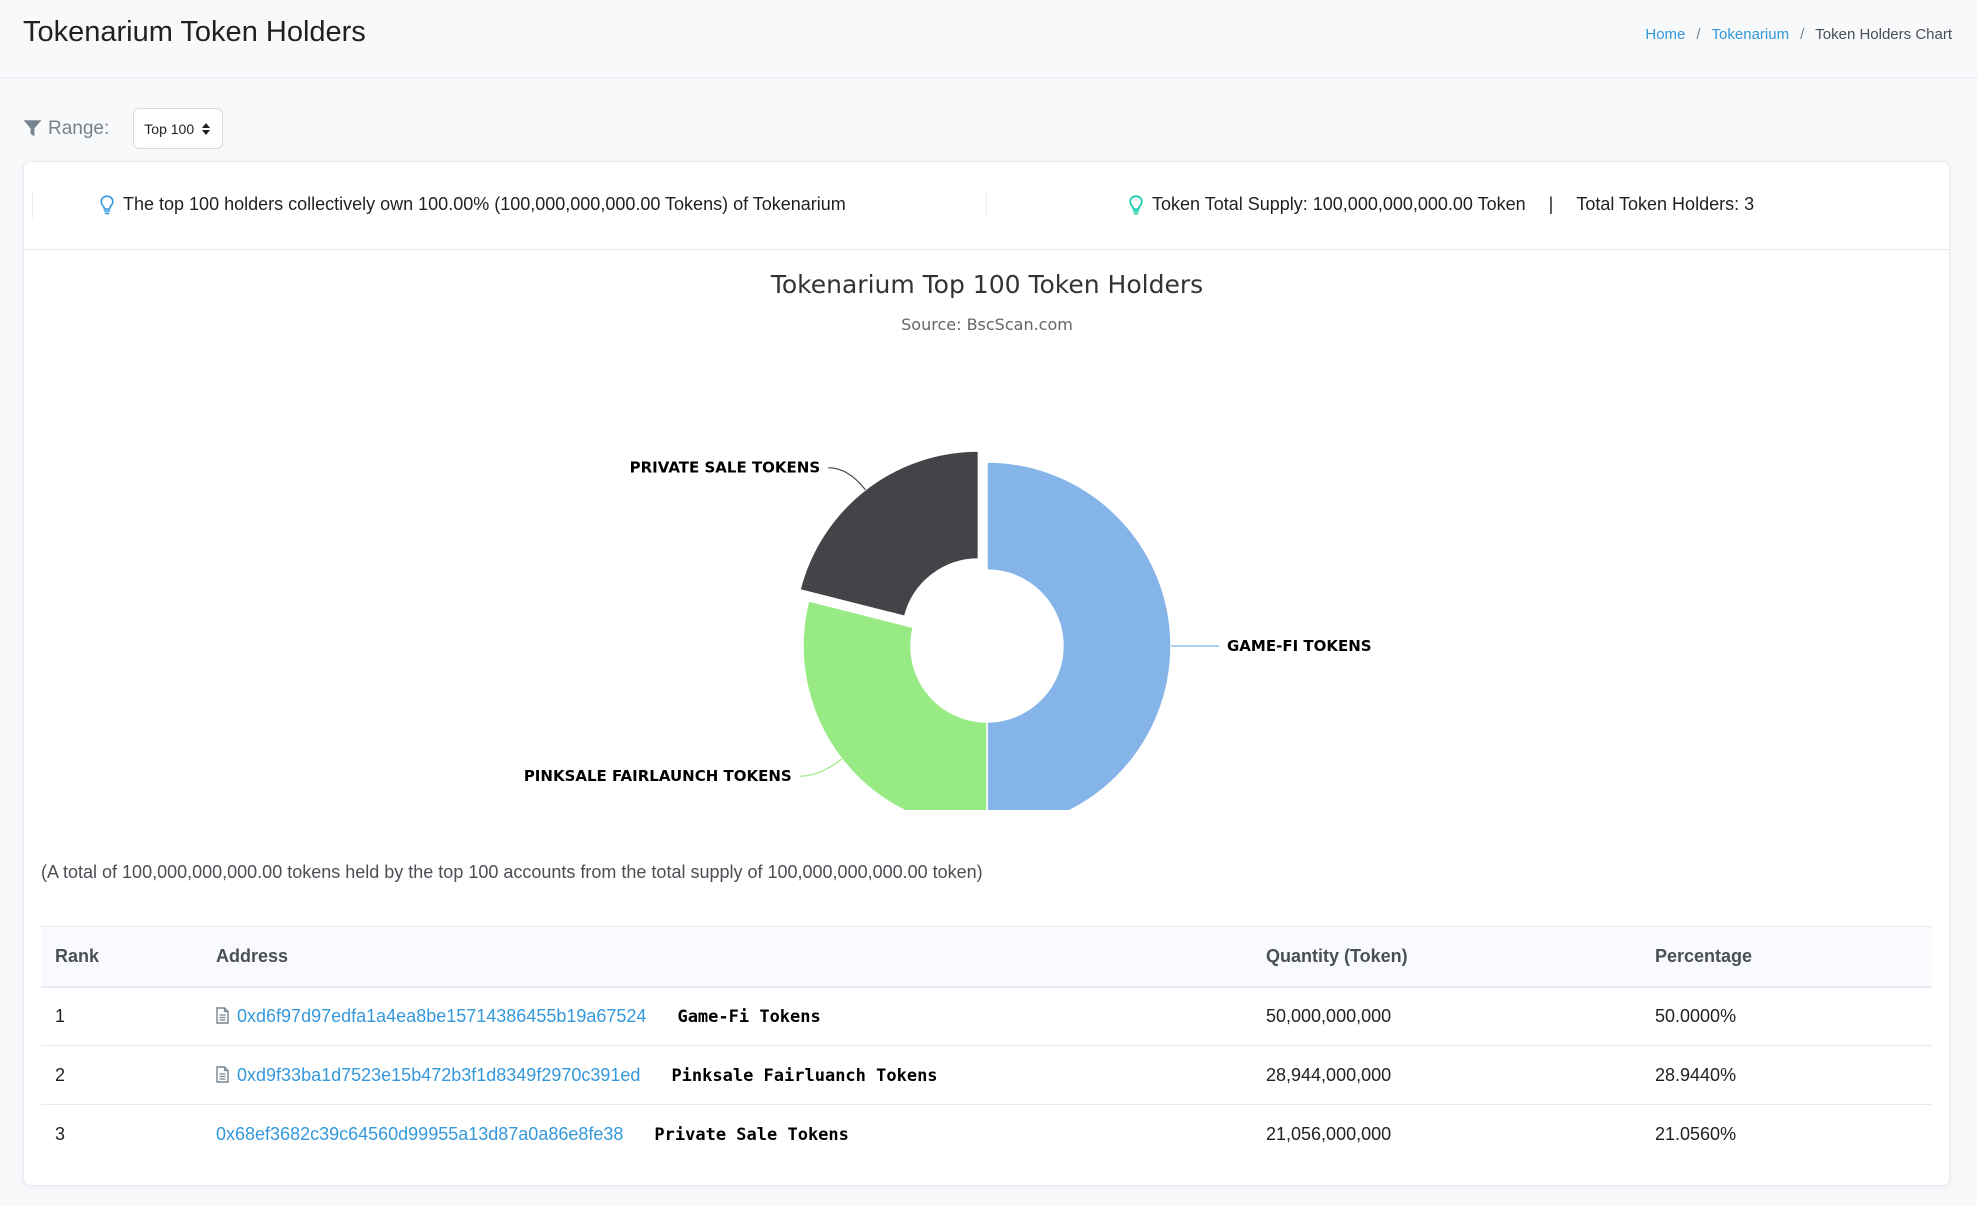 This screenshot has height=1206, width=1977. Describe the element at coordinates (121, 1016) in the screenshot. I see `rank-cell: 1` at that location.